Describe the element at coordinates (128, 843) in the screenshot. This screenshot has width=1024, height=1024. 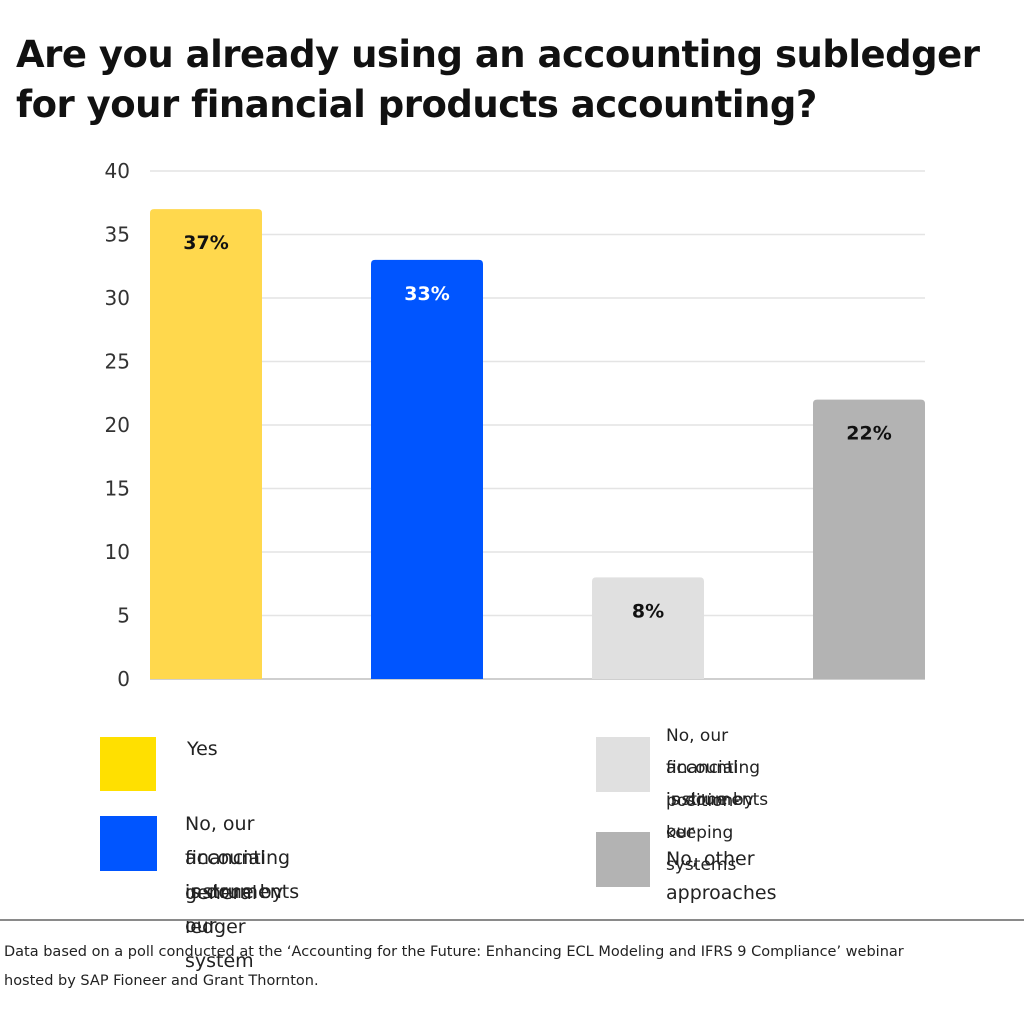
I see `legend-swatch-general-ledger` at that location.